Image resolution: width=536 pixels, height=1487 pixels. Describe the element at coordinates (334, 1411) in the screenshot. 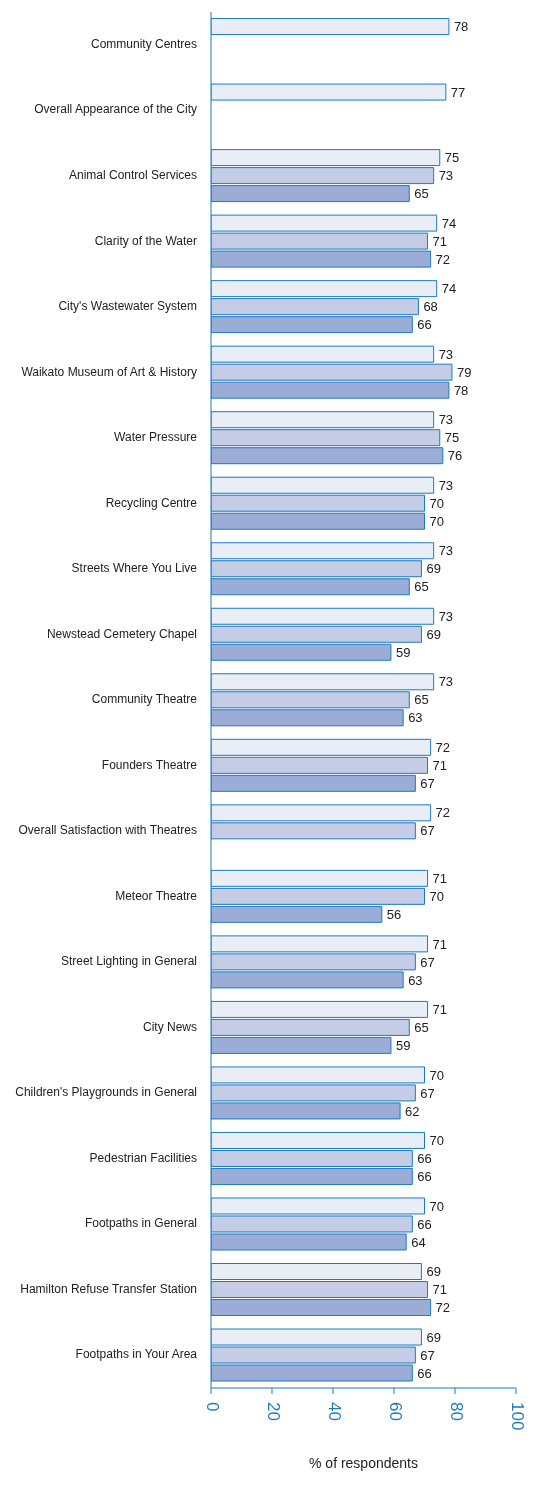

I see `x-tick-label: 40` at that location.